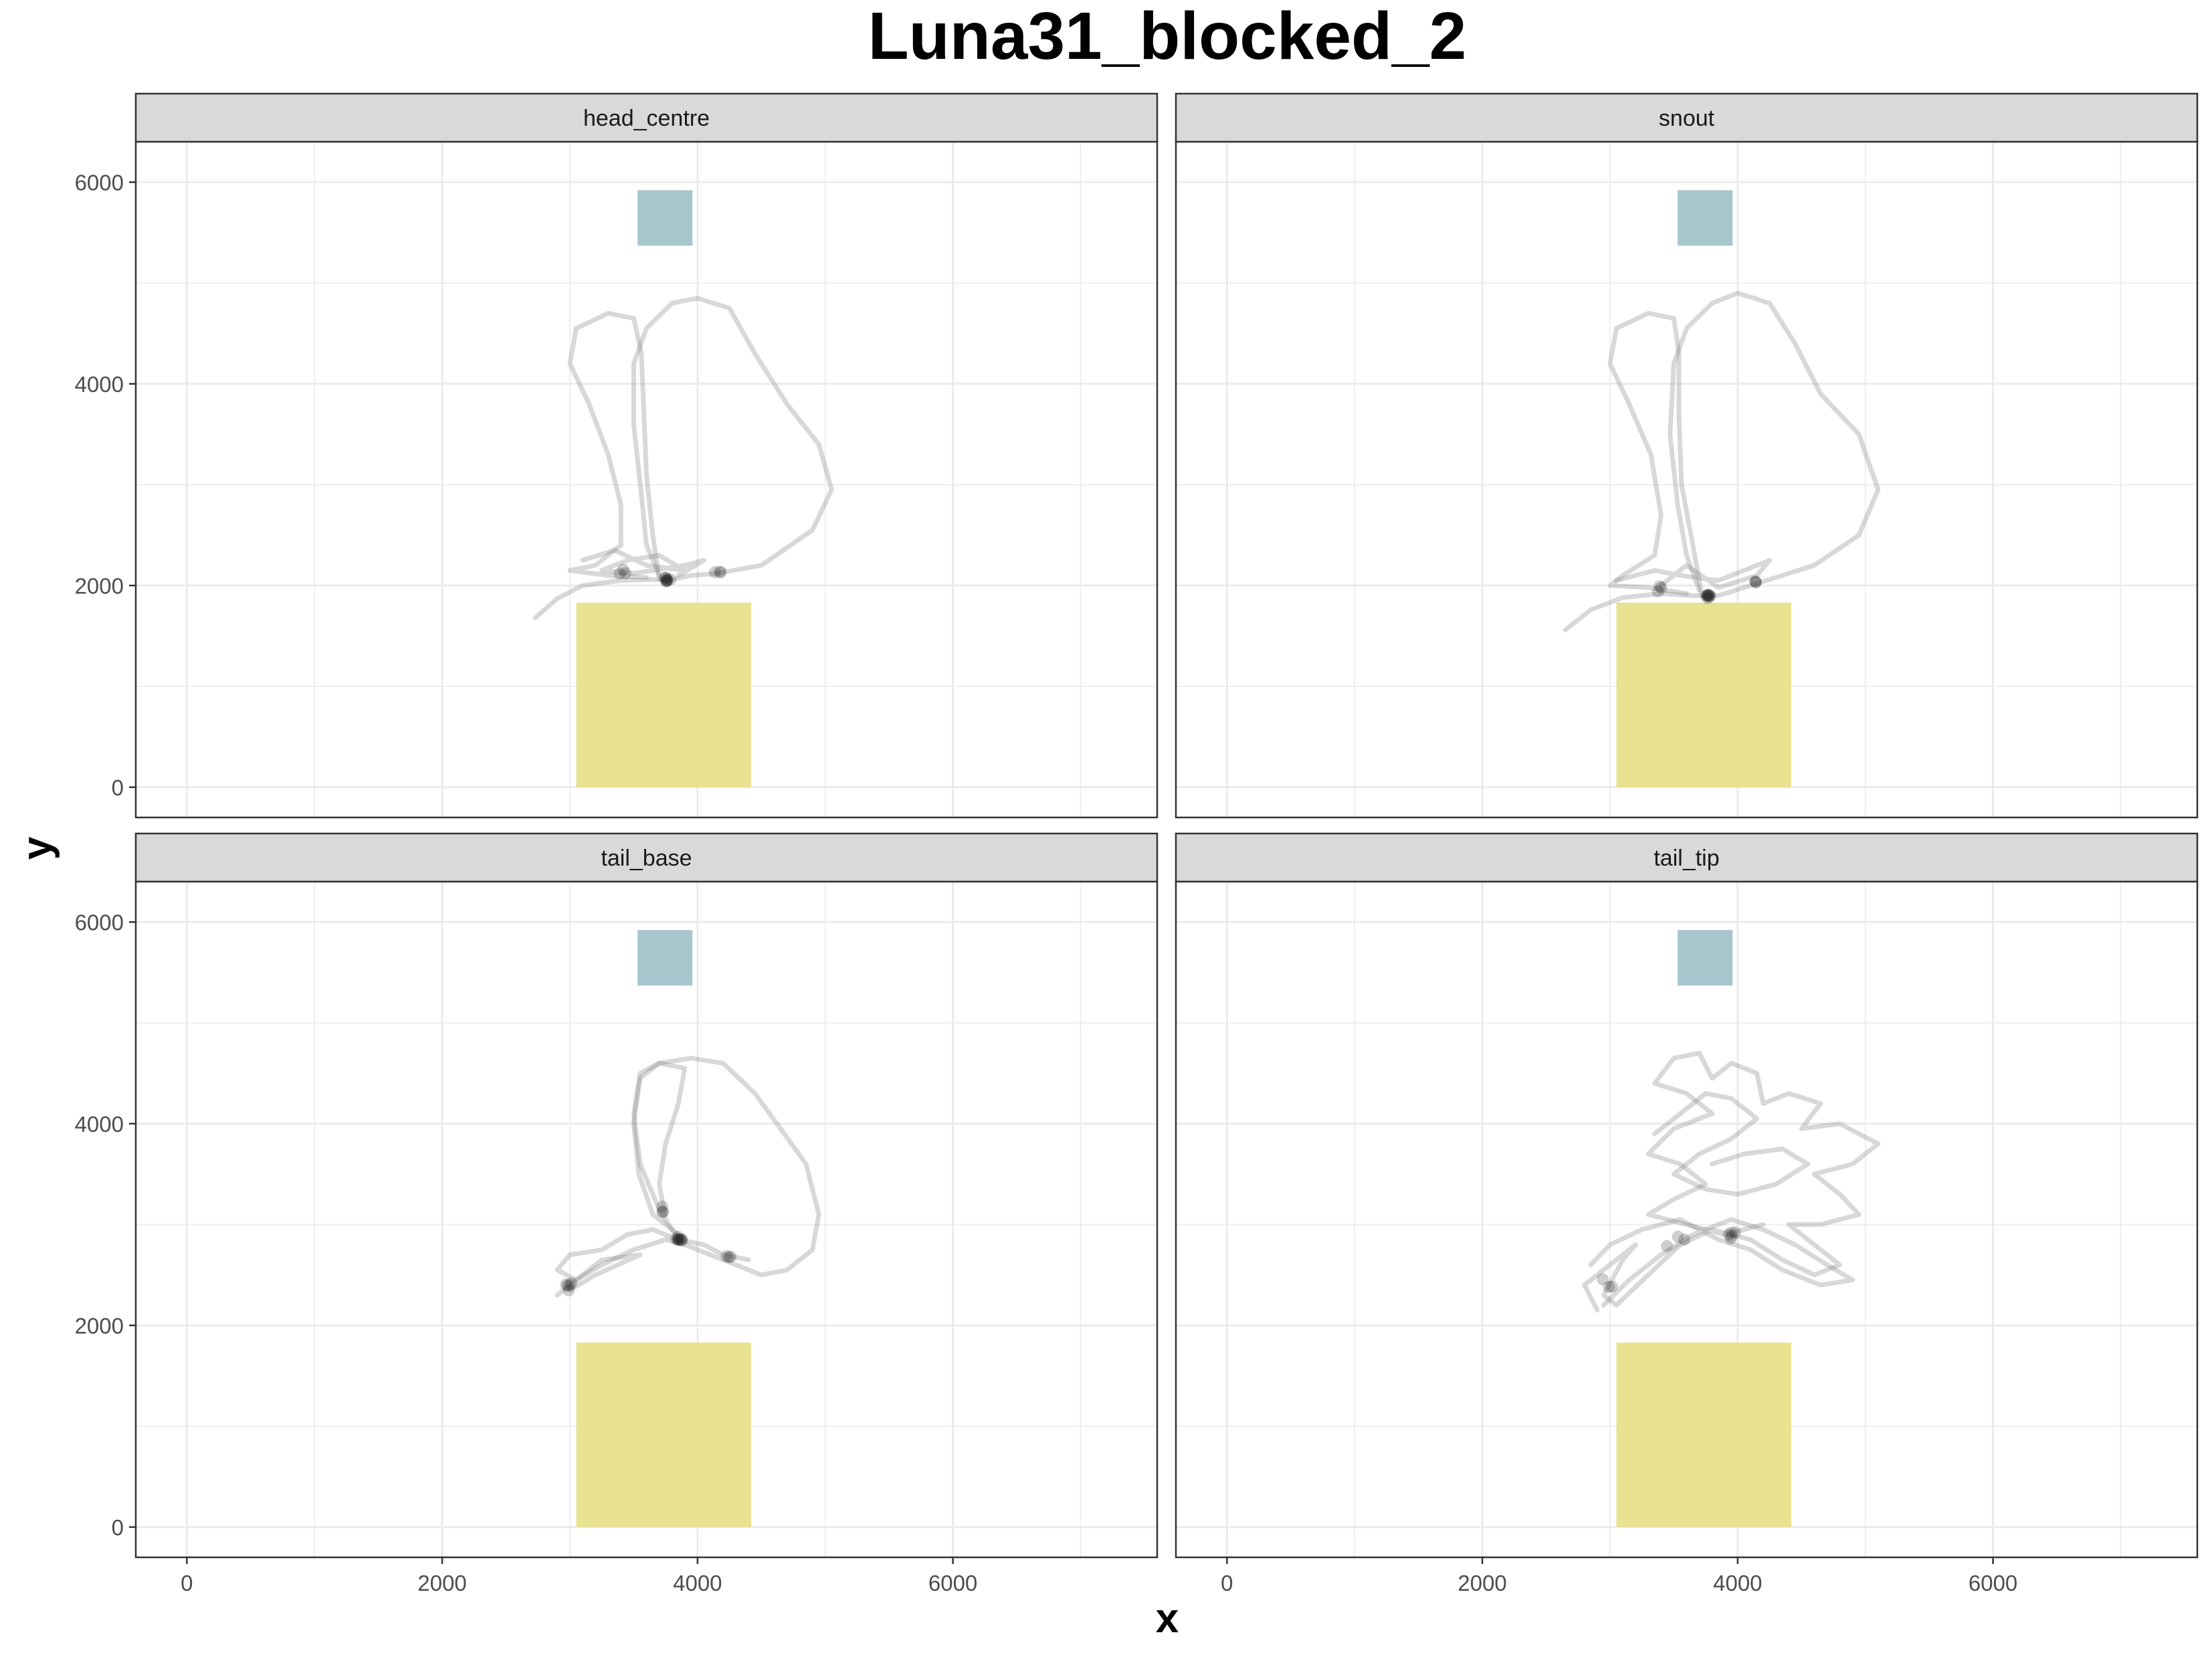 This screenshot has width=2212, height=1659. I want to click on facet-label: tail_base, so click(646, 858).